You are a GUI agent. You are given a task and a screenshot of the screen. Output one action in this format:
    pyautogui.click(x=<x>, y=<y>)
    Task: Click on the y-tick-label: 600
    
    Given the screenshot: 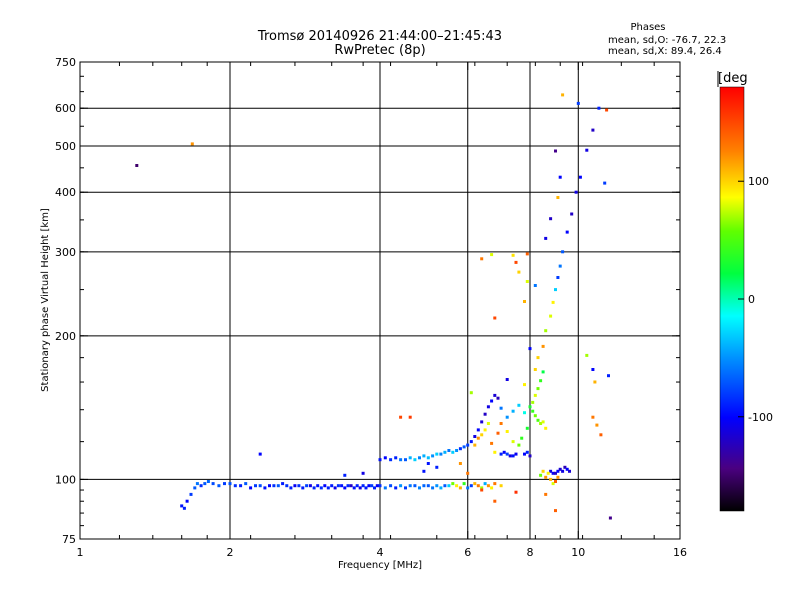 What is the action you would take?
    pyautogui.click(x=65, y=108)
    